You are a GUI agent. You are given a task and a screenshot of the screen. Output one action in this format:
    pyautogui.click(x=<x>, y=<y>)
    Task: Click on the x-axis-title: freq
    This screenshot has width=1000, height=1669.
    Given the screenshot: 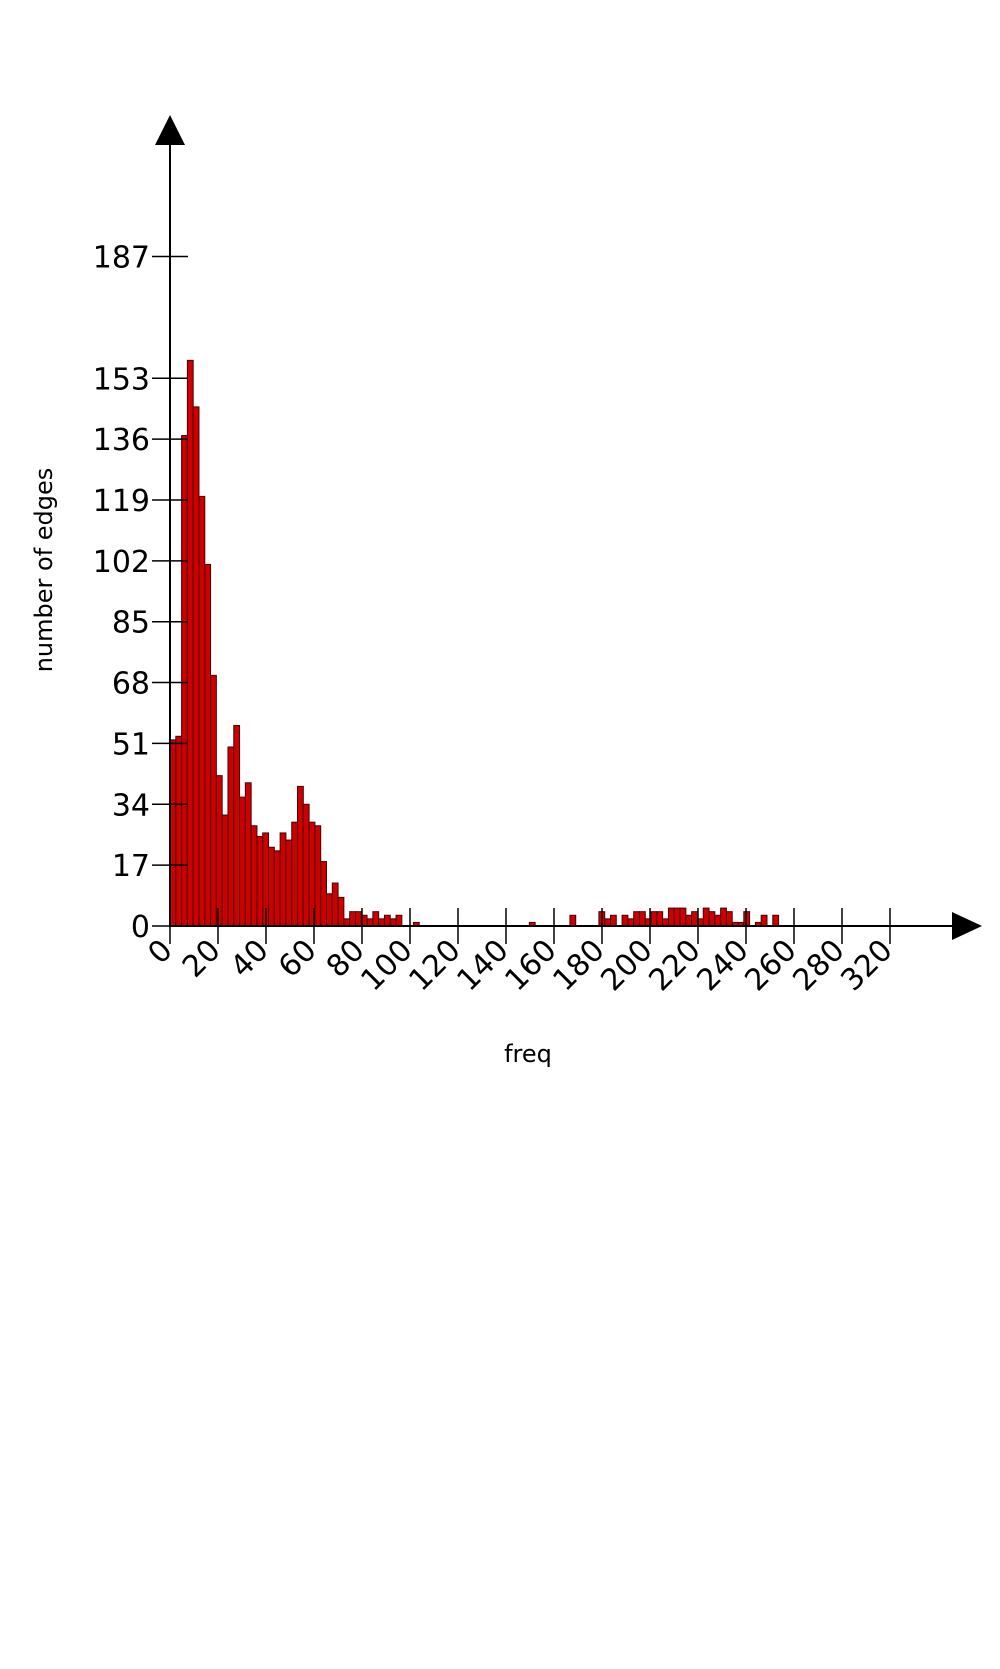 What is the action you would take?
    pyautogui.click(x=528, y=1054)
    